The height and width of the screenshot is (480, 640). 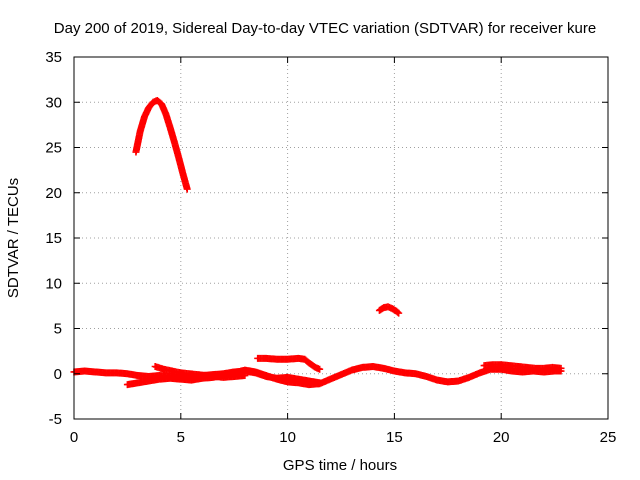 What do you see at coordinates (55, 419) in the screenshot?
I see `y-tick-label: -5` at bounding box center [55, 419].